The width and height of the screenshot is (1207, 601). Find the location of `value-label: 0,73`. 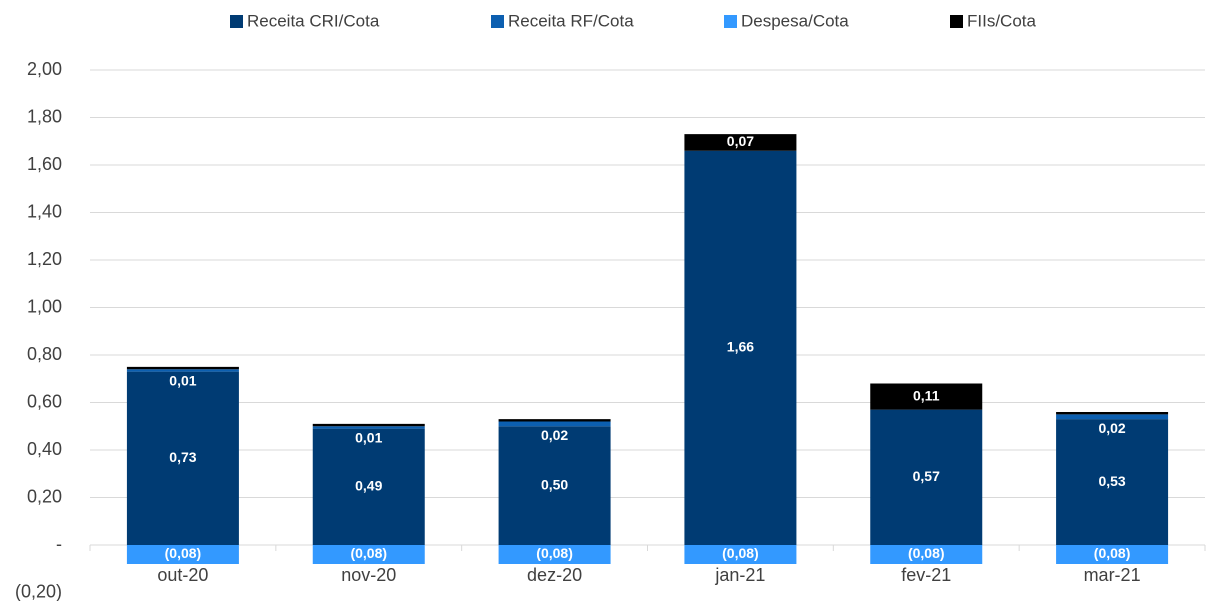

value-label: 0,73 is located at coordinates (182, 457).